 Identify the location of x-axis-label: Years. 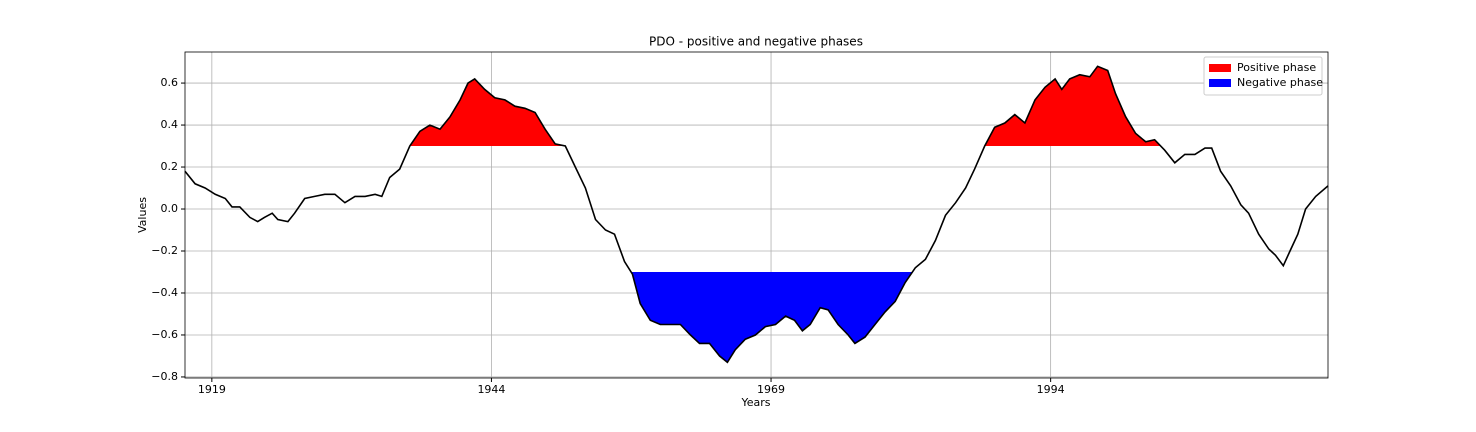
(755, 402).